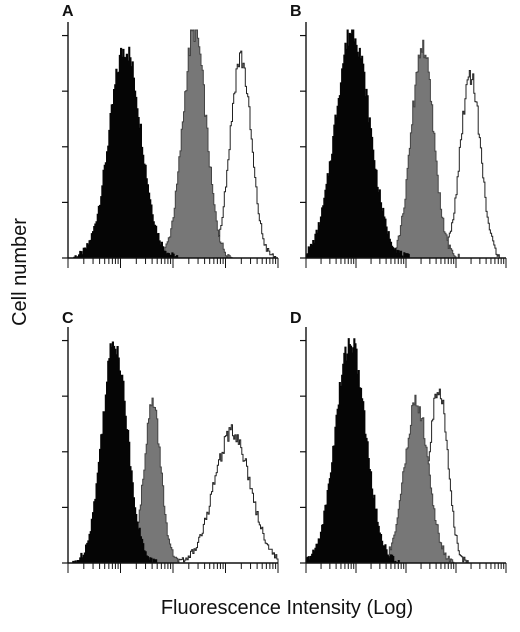 This screenshot has width=520, height=632. I want to click on y-axis-title: Cell number, so click(20, 272).